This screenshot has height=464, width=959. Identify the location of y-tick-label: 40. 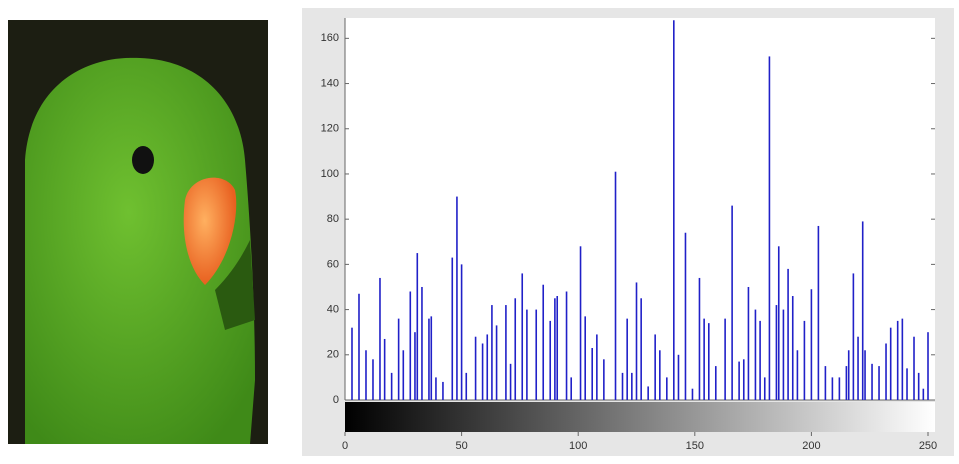
(333, 309).